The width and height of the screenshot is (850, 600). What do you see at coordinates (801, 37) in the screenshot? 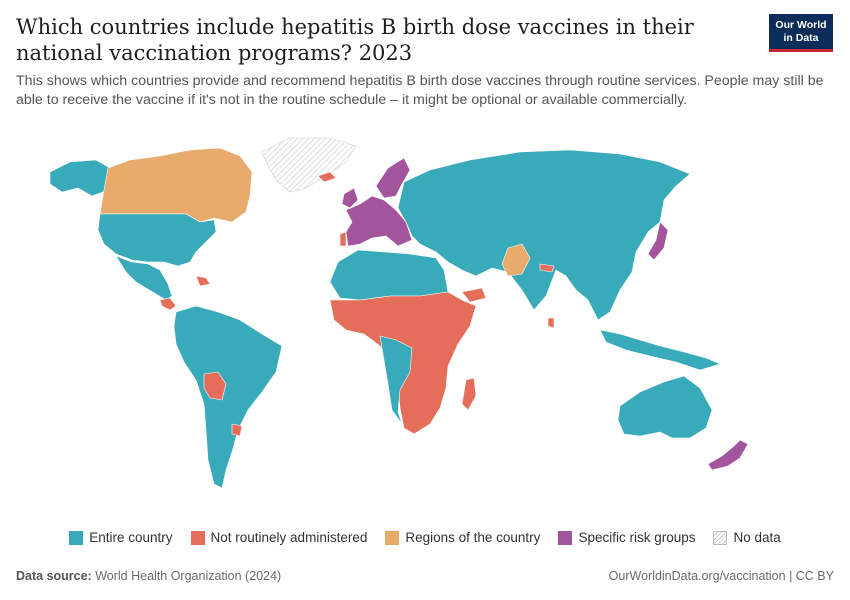
I see `logo-line-2: in Data` at bounding box center [801, 37].